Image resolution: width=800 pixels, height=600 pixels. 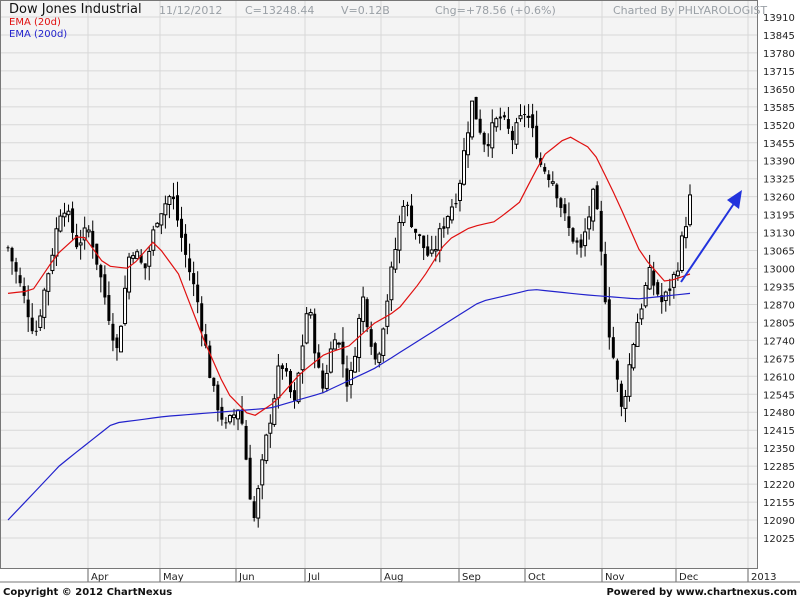 I want to click on quote-change: Chg=+78.56 (+0.6%), so click(x=495, y=10).